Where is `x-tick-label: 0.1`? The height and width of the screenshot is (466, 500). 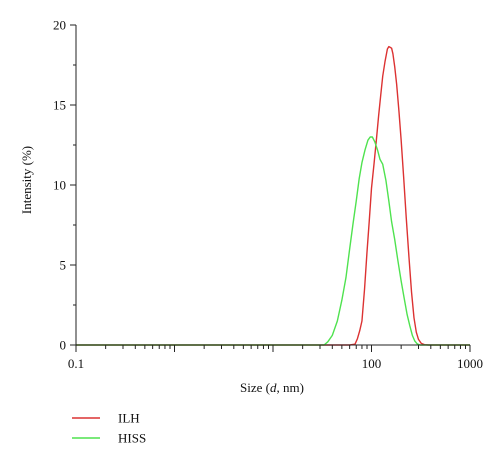 x-tick-label: 0.1 is located at coordinates (76, 363).